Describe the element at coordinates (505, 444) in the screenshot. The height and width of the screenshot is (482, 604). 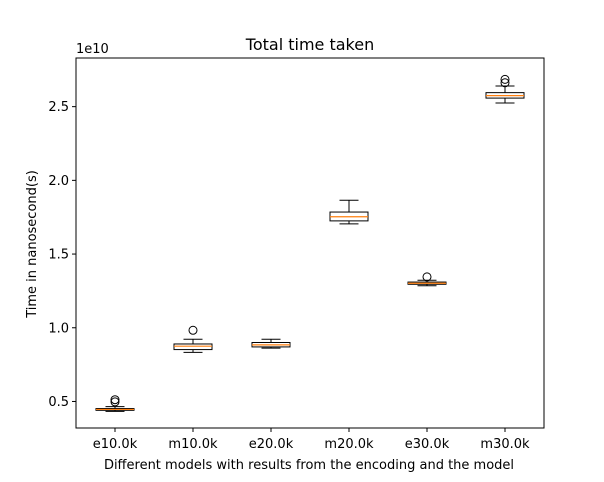
I see `x-tick-label: m30.0k` at that location.